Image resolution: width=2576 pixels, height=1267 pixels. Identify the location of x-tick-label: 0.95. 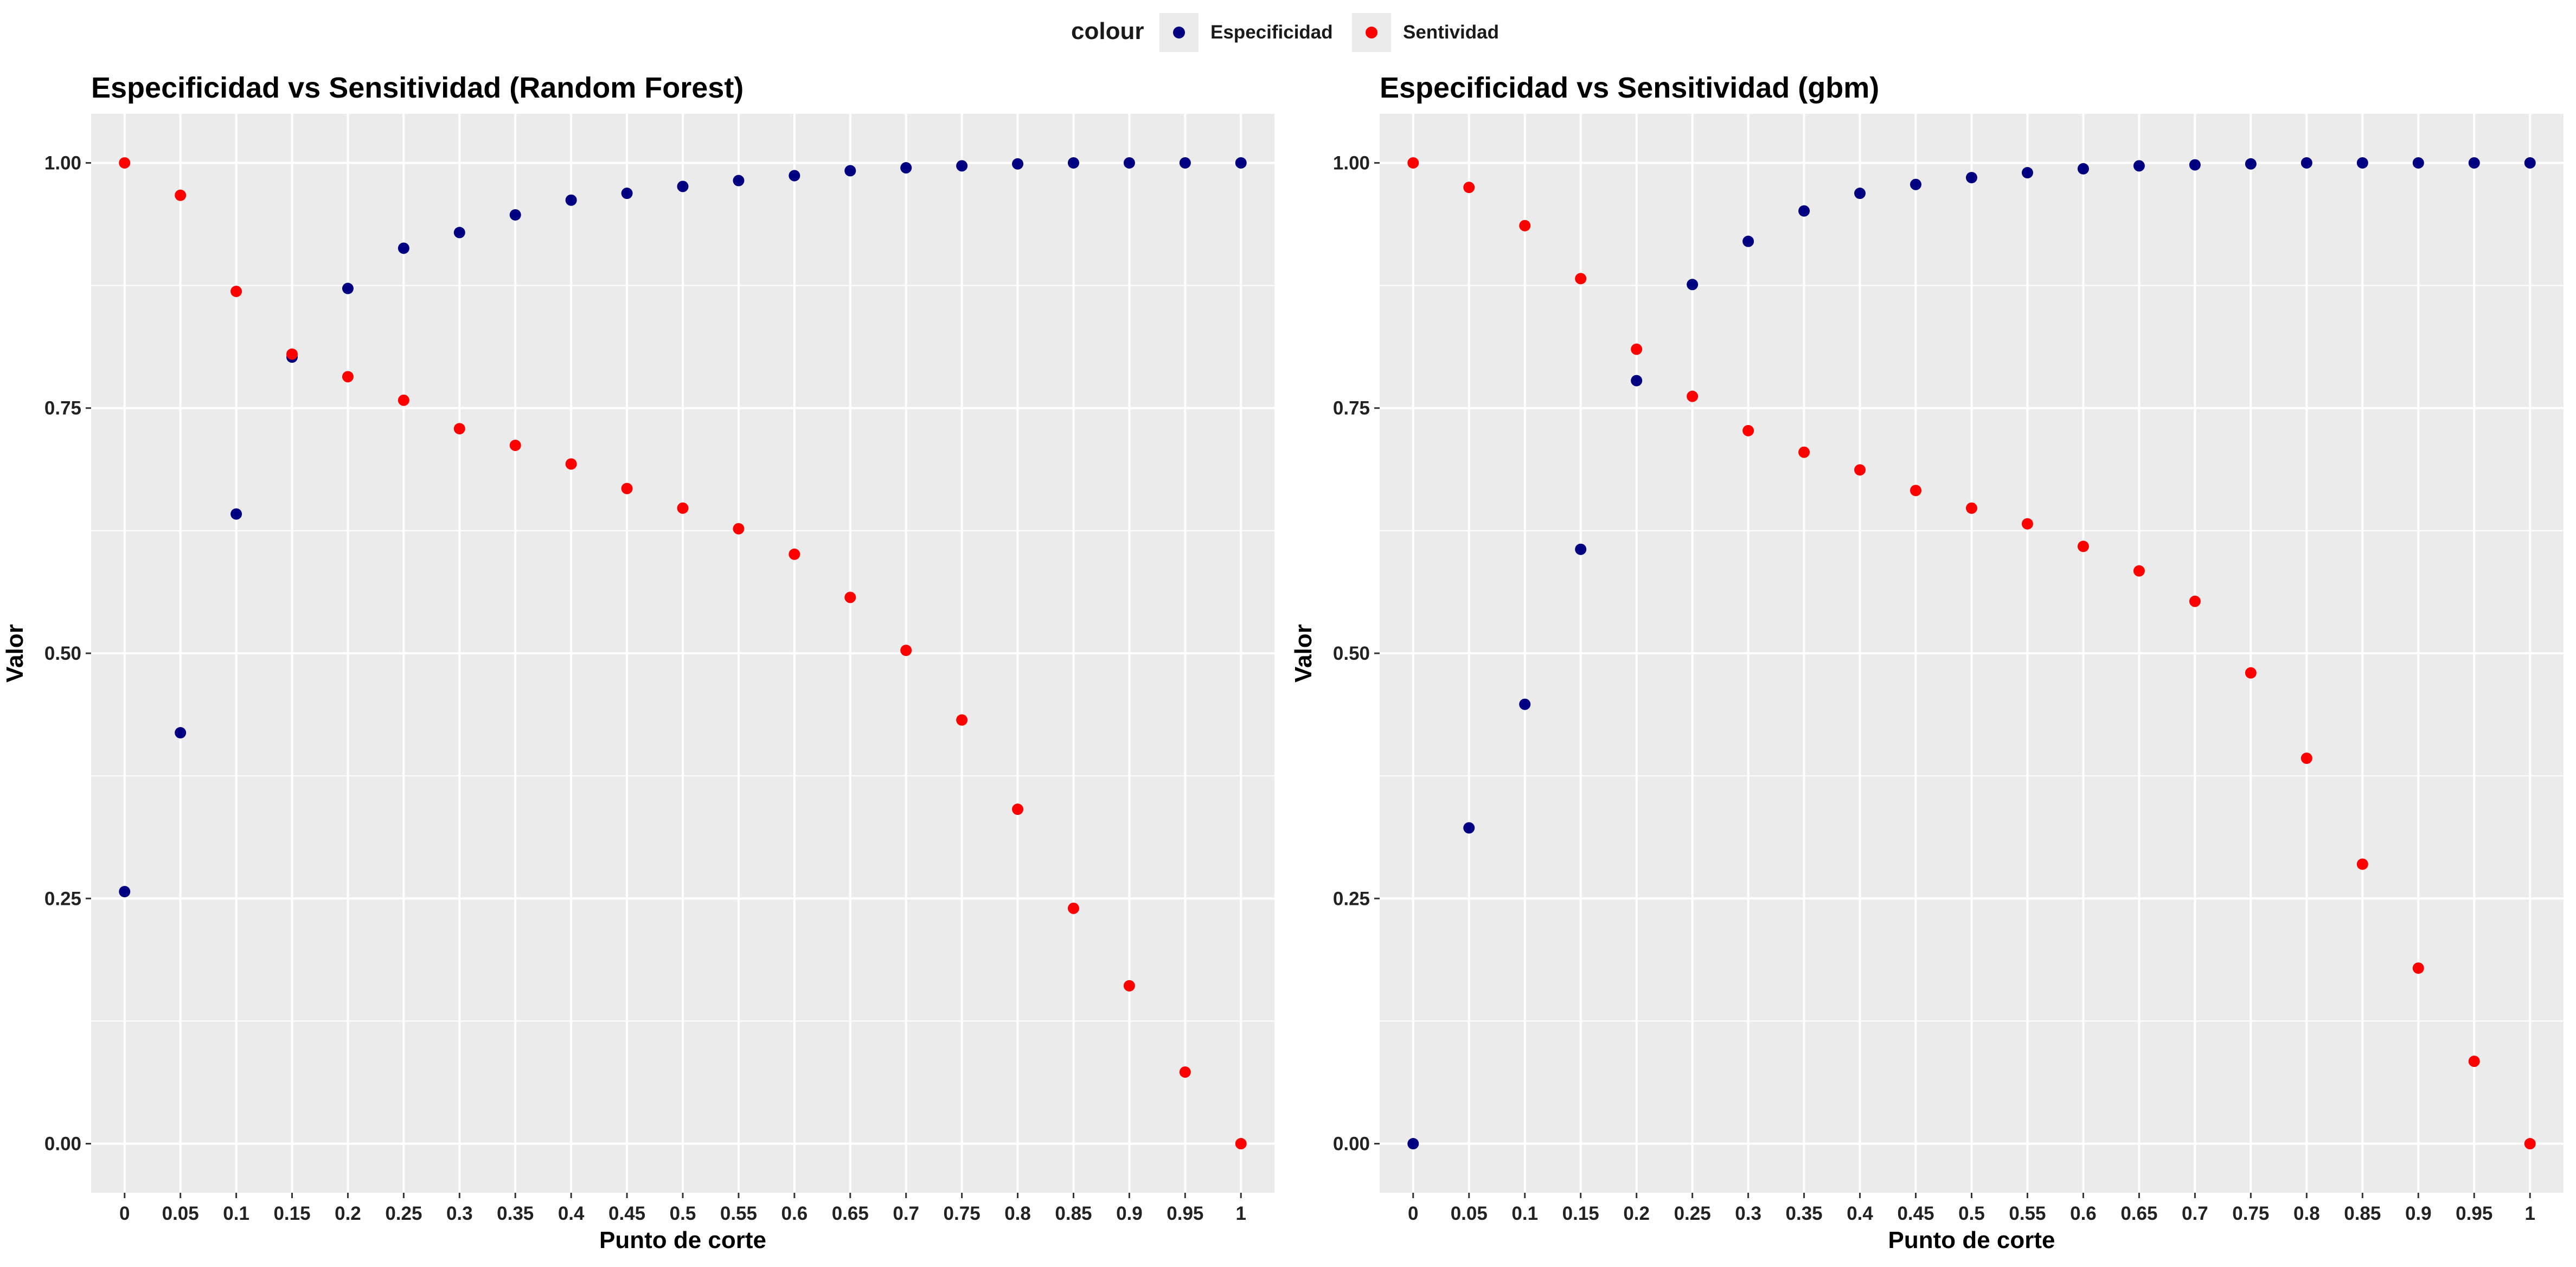
(1185, 1213).